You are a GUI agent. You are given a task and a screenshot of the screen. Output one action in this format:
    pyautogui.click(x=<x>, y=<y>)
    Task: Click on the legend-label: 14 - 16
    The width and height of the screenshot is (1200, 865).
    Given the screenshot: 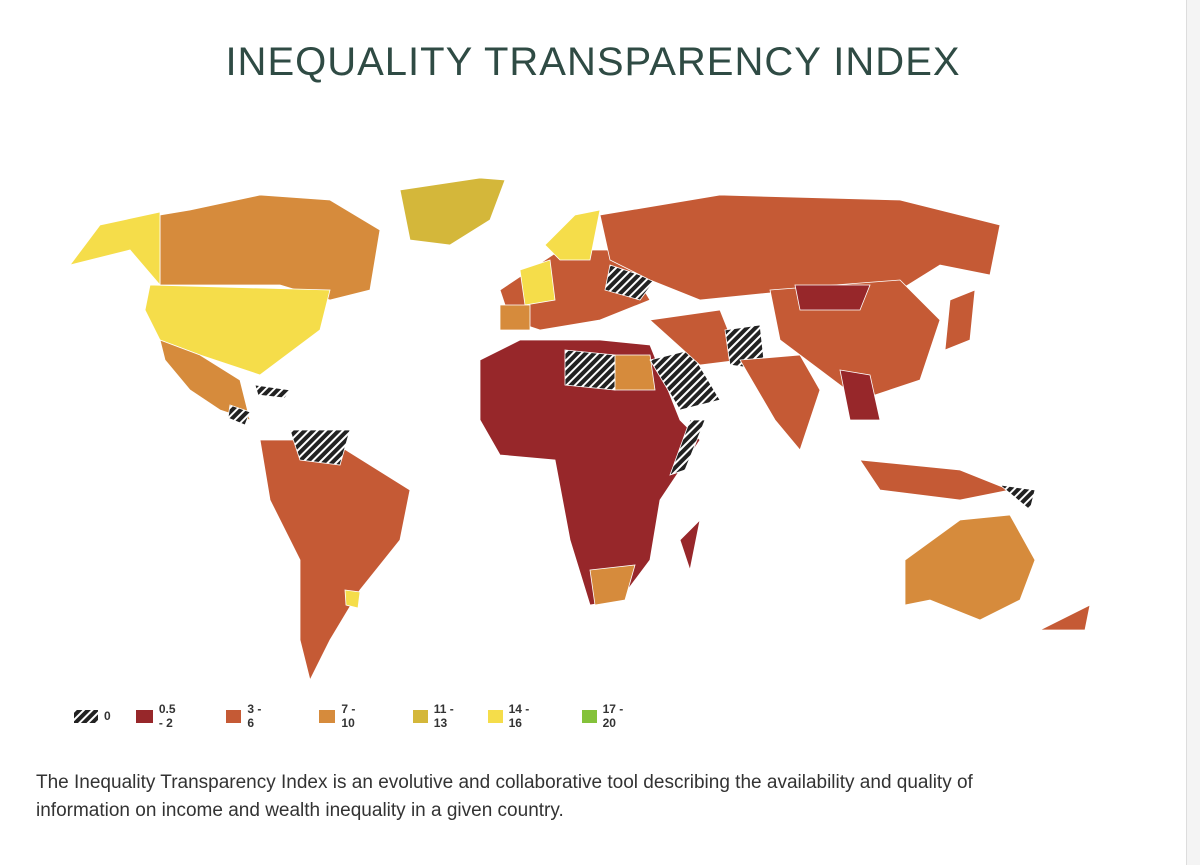 What is the action you would take?
    pyautogui.click(x=519, y=716)
    